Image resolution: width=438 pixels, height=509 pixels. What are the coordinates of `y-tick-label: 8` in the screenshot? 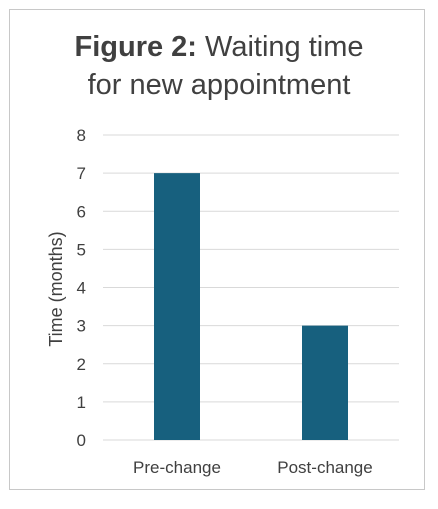 It's located at (81, 135).